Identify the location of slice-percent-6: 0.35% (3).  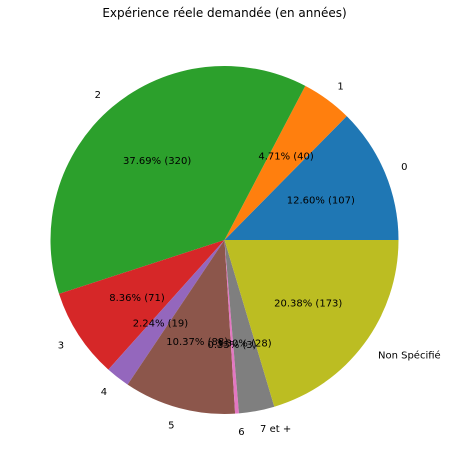
(231, 345).